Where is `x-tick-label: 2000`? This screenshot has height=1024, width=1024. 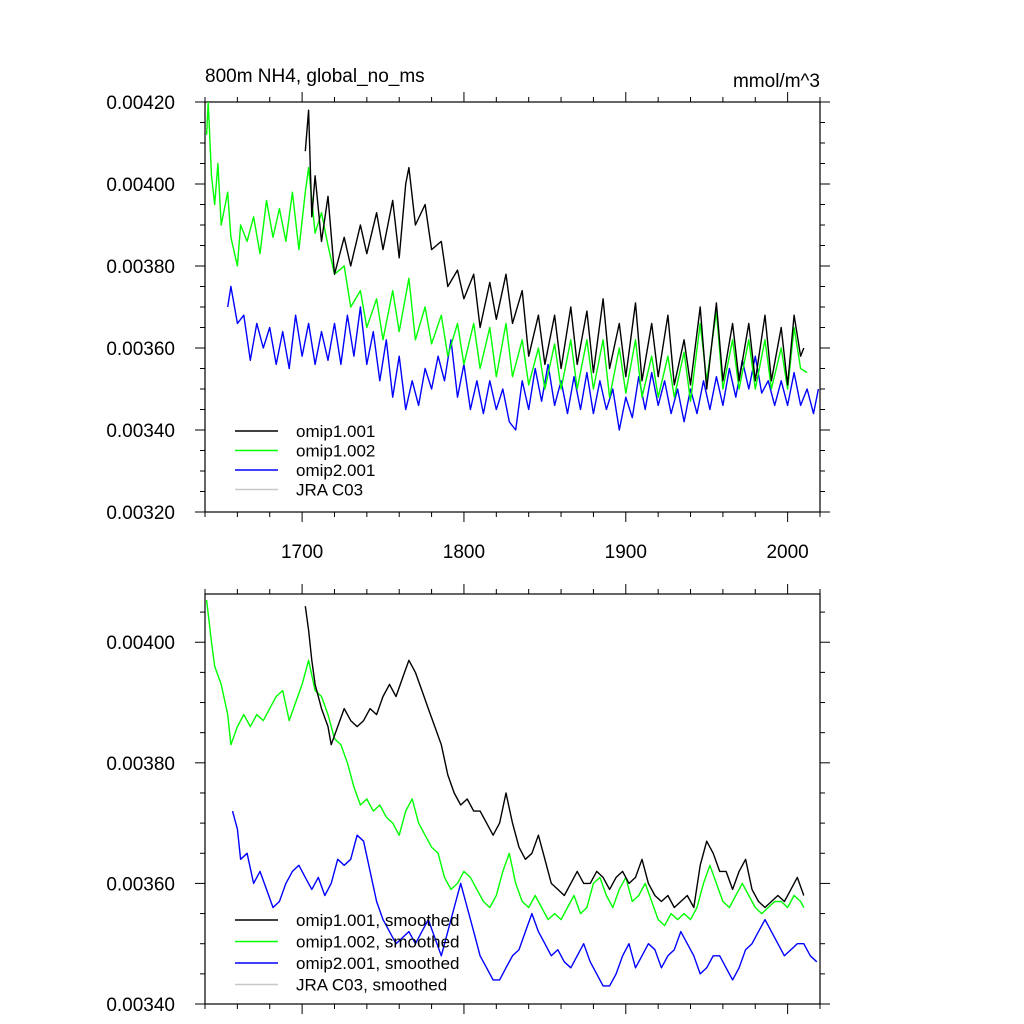
x-tick-label: 2000 is located at coordinates (787, 552).